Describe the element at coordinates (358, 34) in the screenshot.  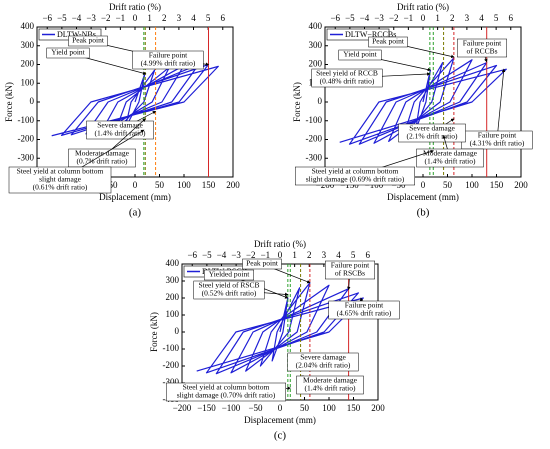
I see `legend-box` at that location.